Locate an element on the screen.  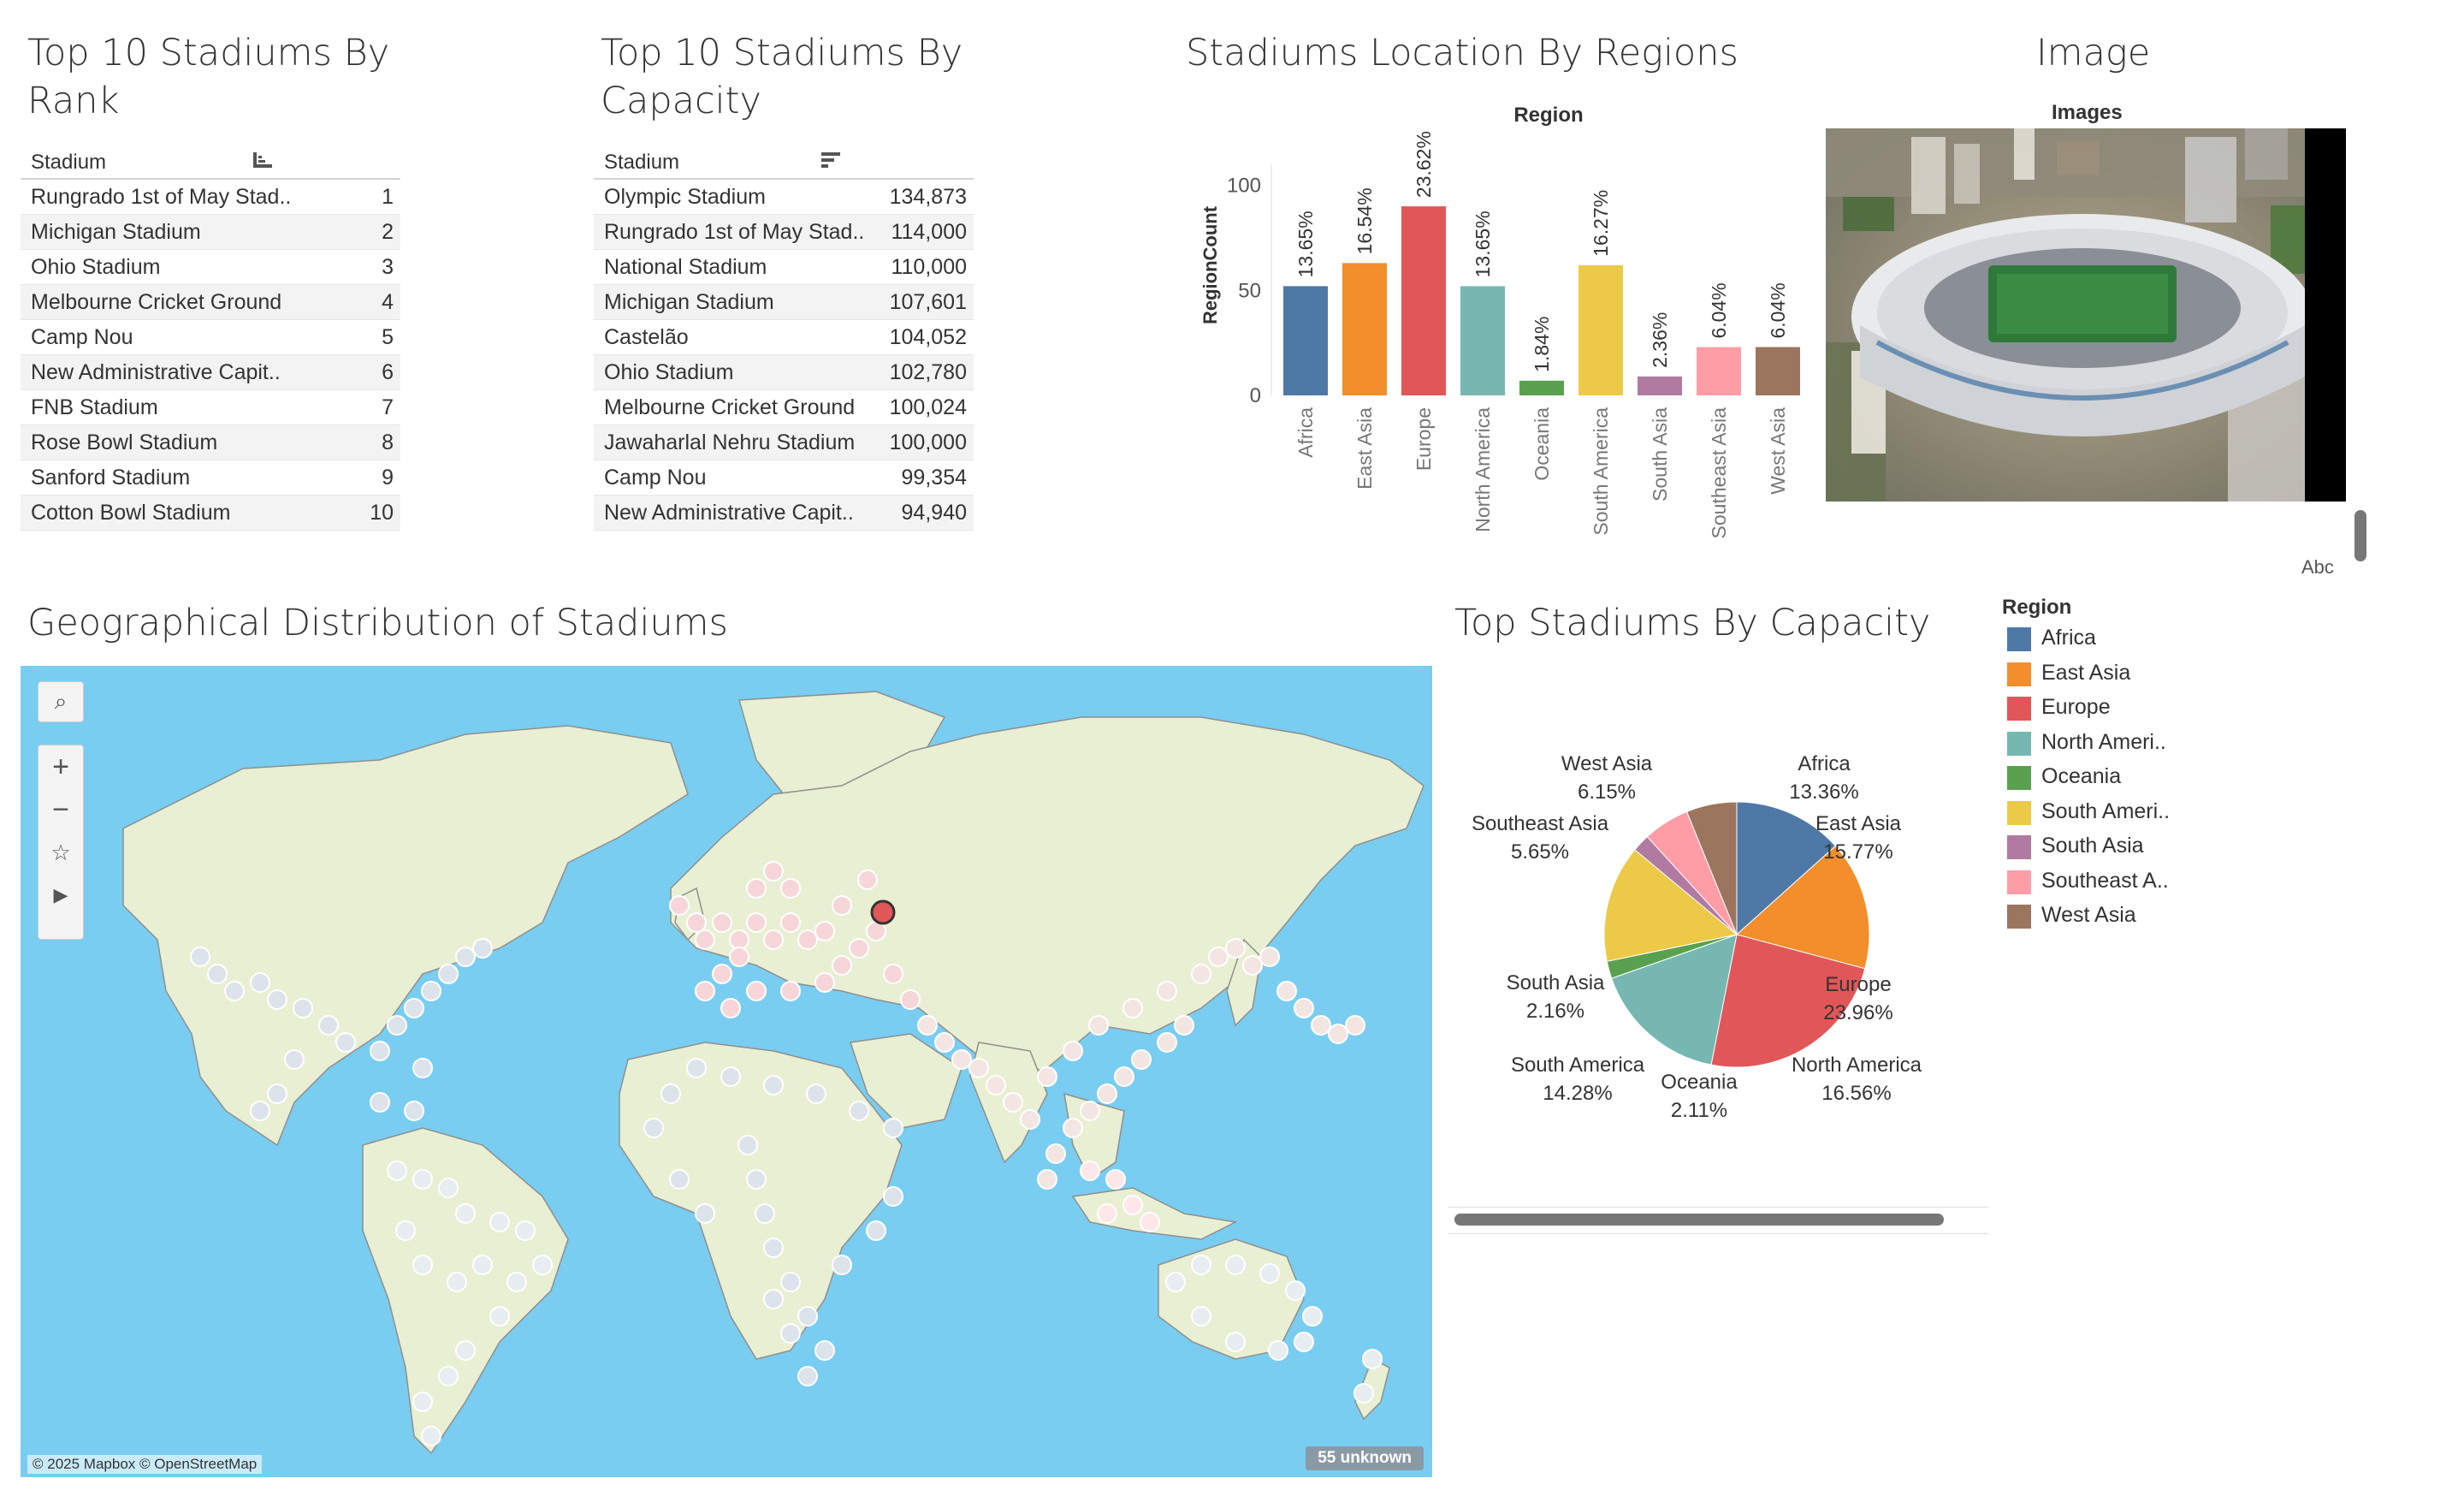
map-zoom-controls: + − ☆ ▶ is located at coordinates (61, 842).